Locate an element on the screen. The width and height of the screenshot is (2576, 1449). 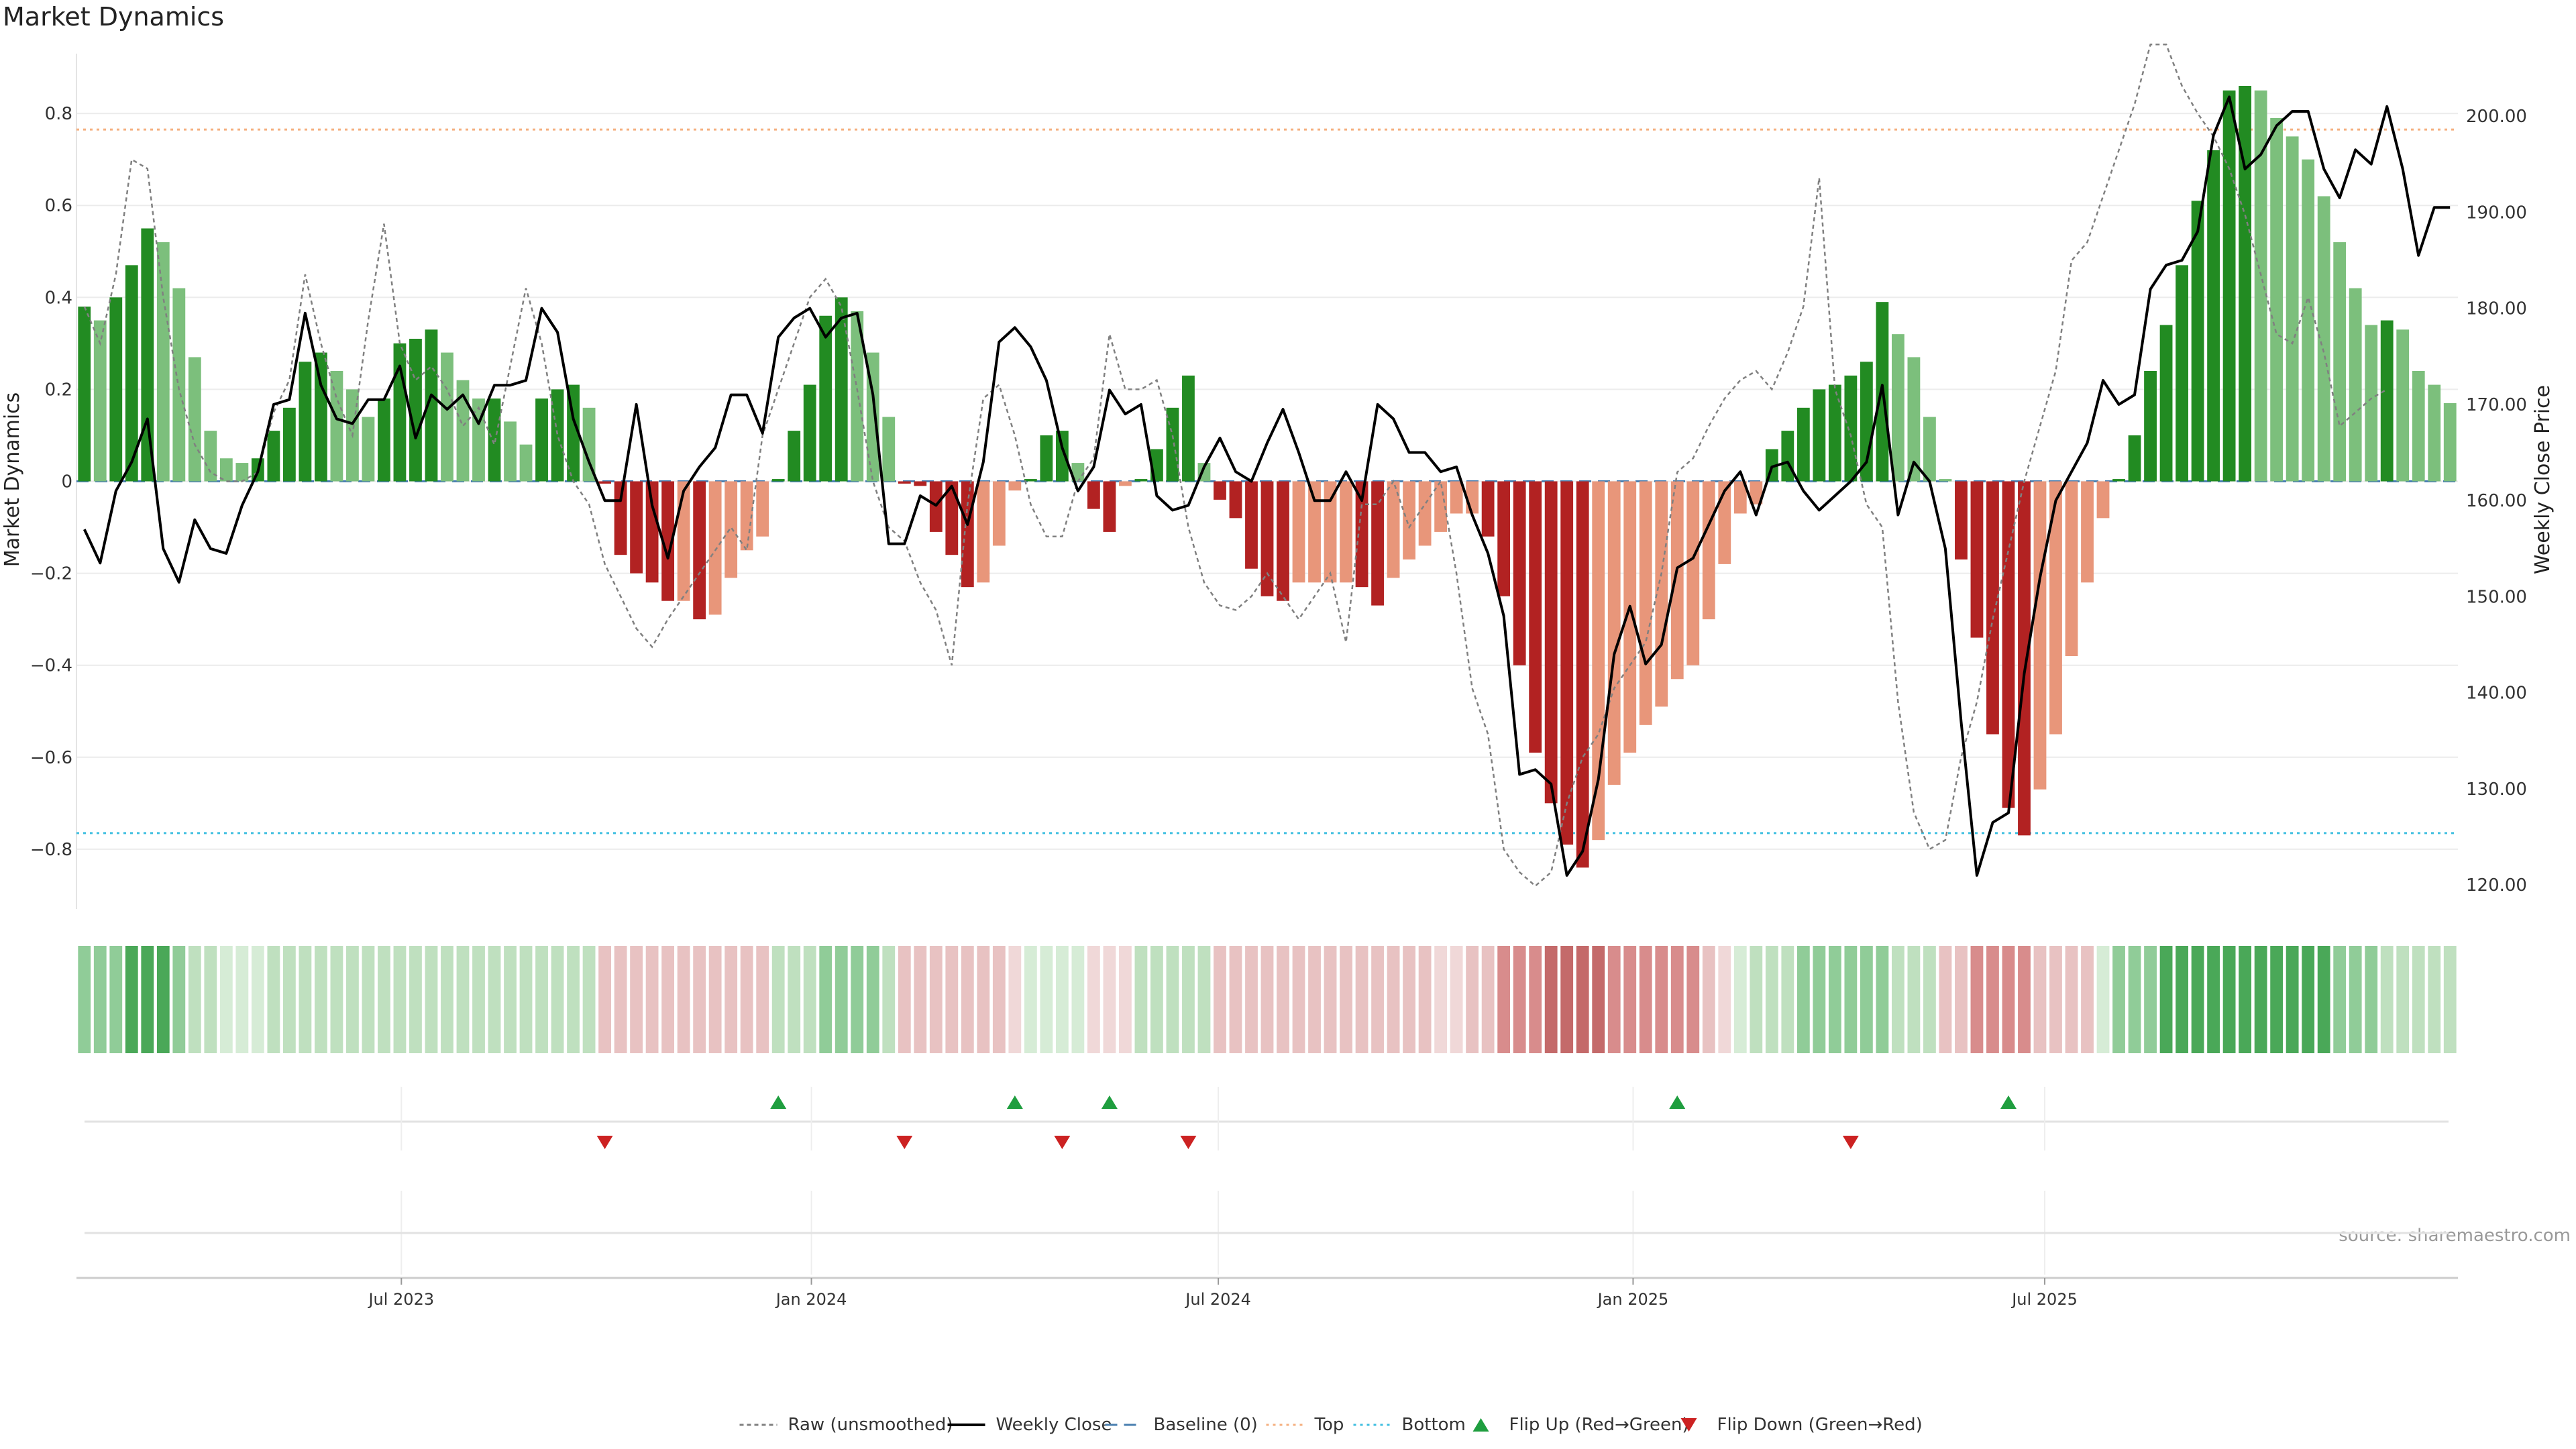
x-axis: Jul 2023 Jan 2024 Jul 2024 Jan 2025 Jul 2025 is located at coordinates (1267, 1293).